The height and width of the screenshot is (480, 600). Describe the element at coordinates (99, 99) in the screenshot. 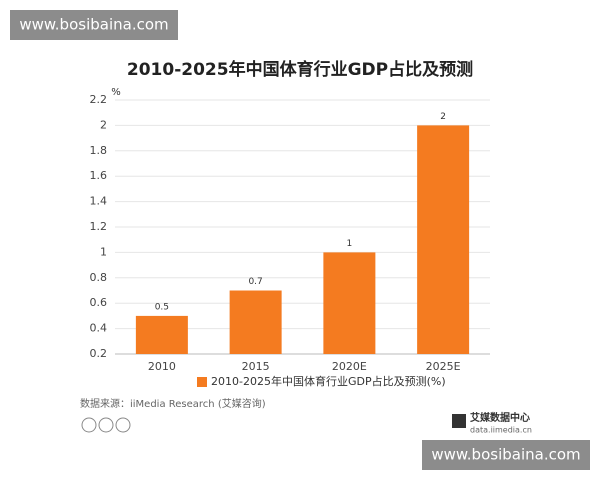

I see `y-tick-label: 2.2` at that location.